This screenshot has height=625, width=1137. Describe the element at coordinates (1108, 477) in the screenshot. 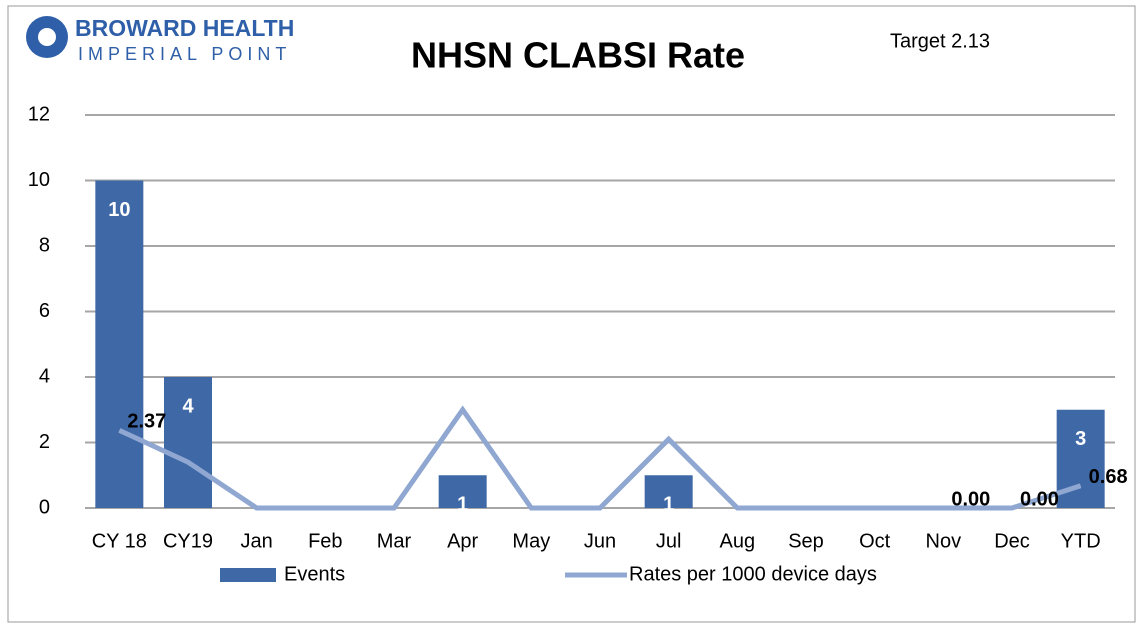

I see `line-value-label: 0.68` at that location.